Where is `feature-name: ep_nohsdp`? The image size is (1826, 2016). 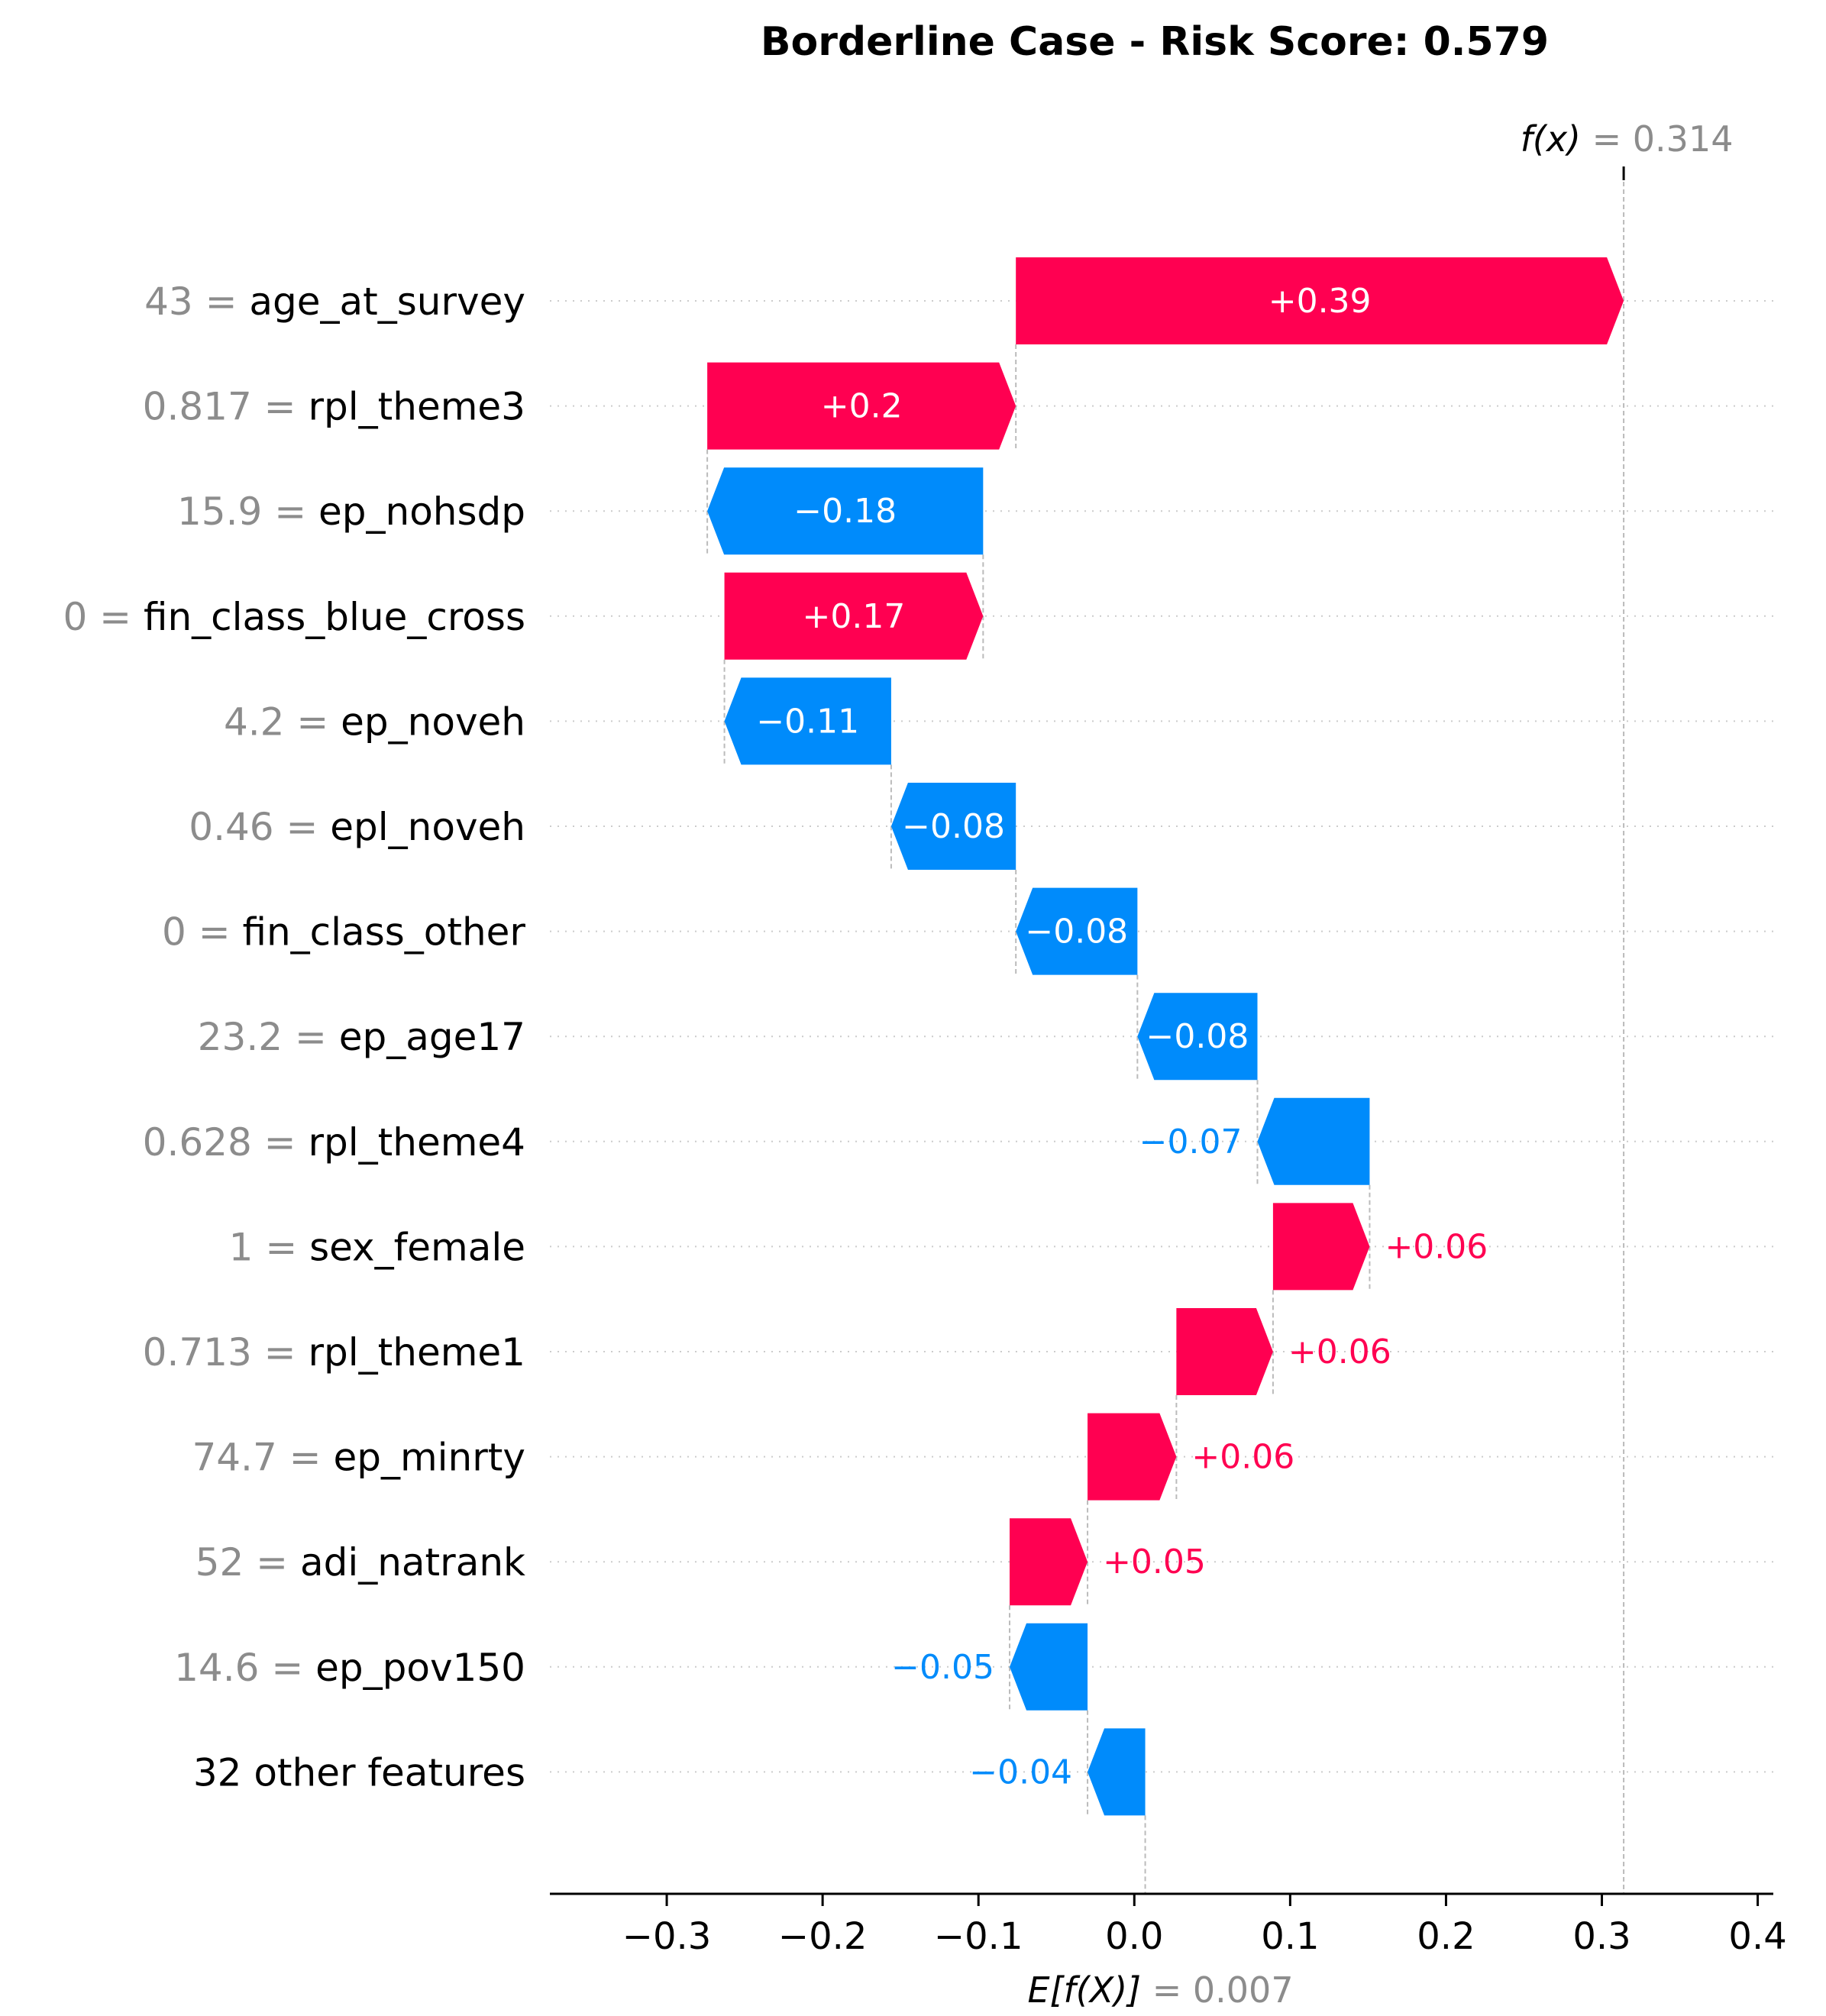 feature-name: ep_nohsdp is located at coordinates (421, 511).